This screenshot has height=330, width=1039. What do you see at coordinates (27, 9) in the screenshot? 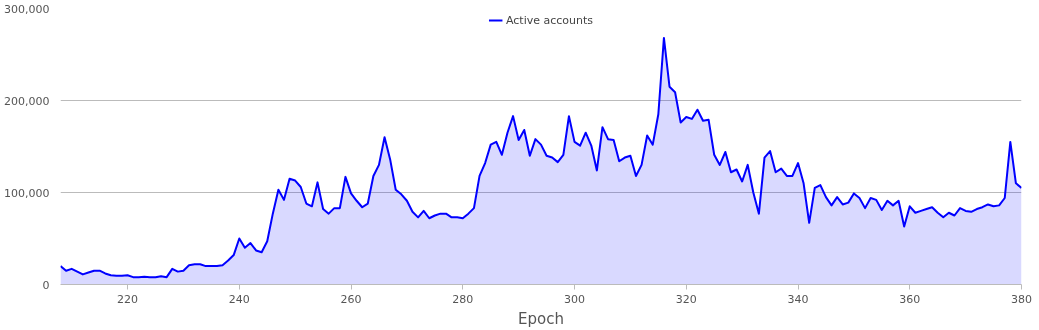
I see `y-tick-label: 300,000` at bounding box center [27, 9].